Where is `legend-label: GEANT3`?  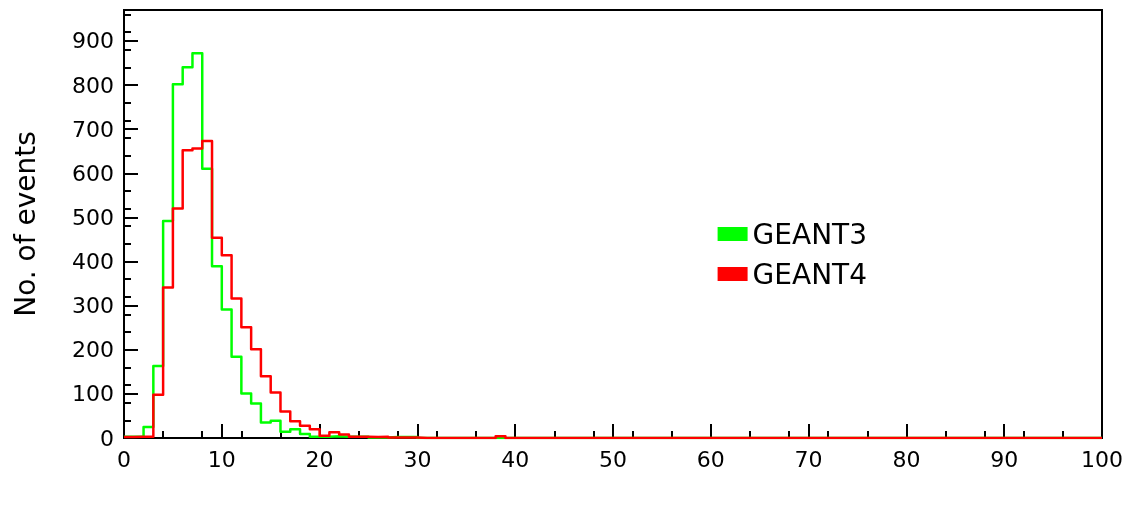
legend-label: GEANT3 is located at coordinates (809, 234).